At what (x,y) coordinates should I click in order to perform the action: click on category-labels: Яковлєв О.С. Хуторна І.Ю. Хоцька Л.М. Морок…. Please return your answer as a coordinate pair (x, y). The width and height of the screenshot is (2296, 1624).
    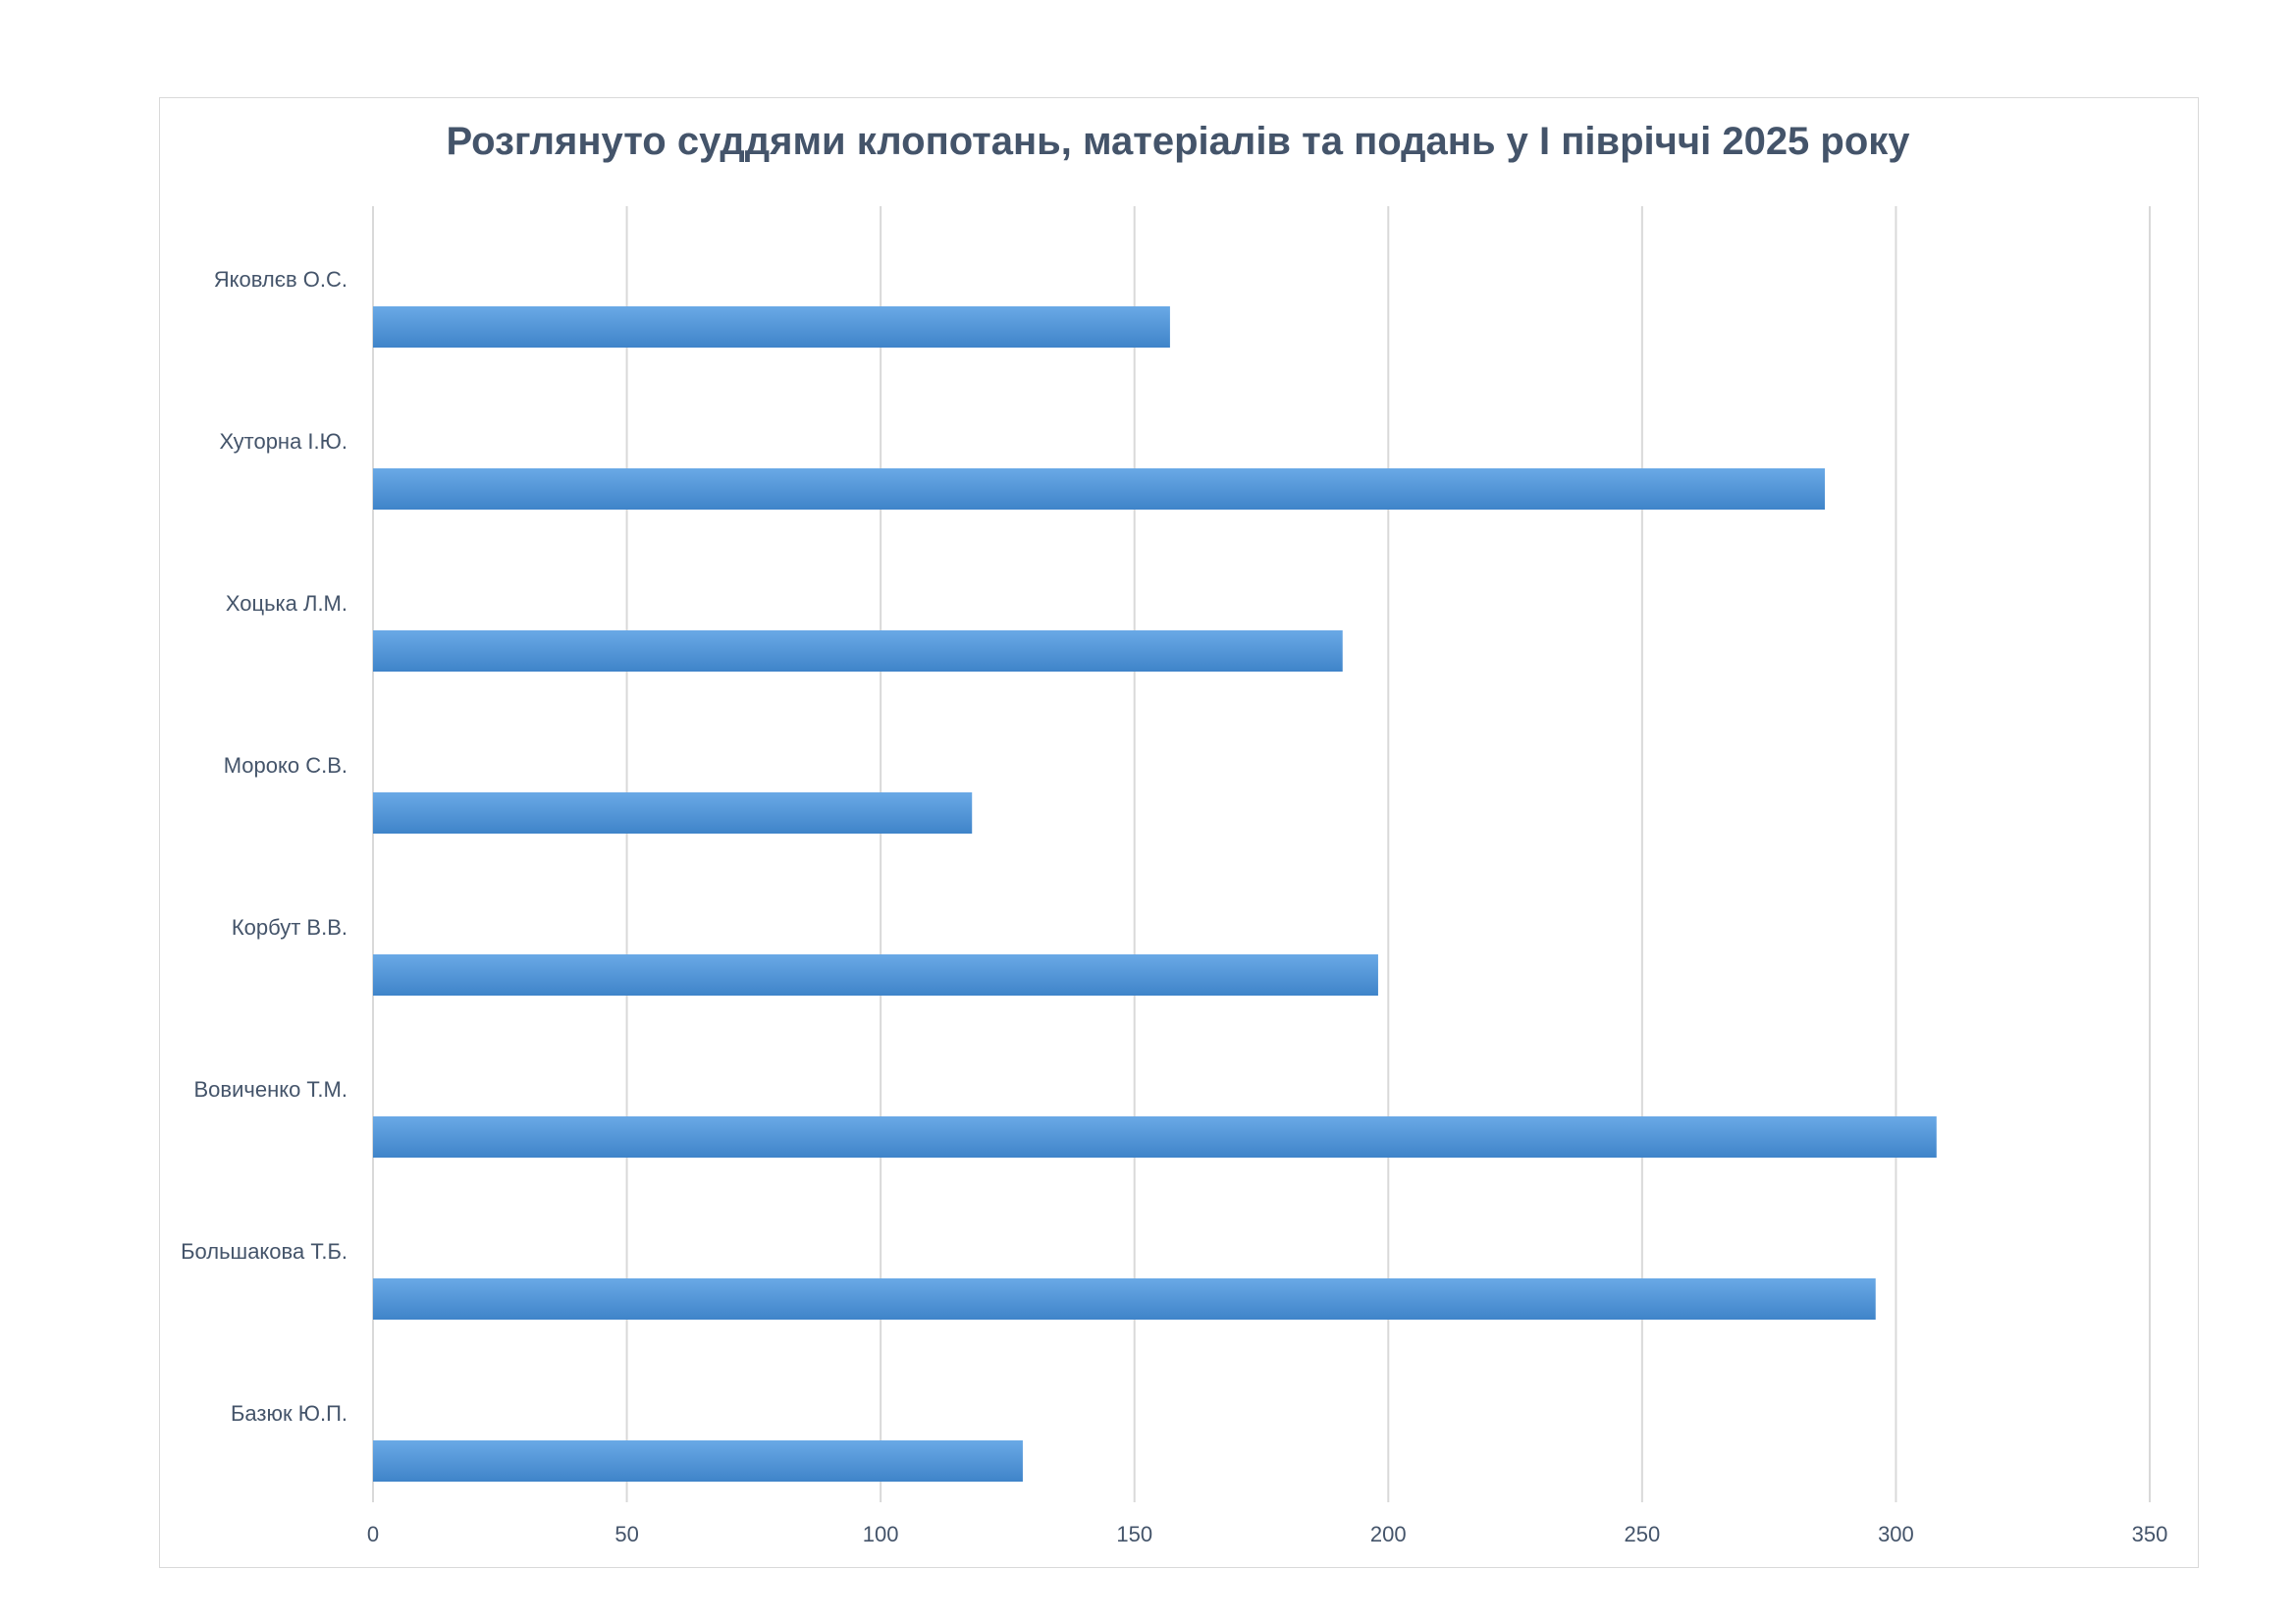
    Looking at the image, I should click on (264, 846).